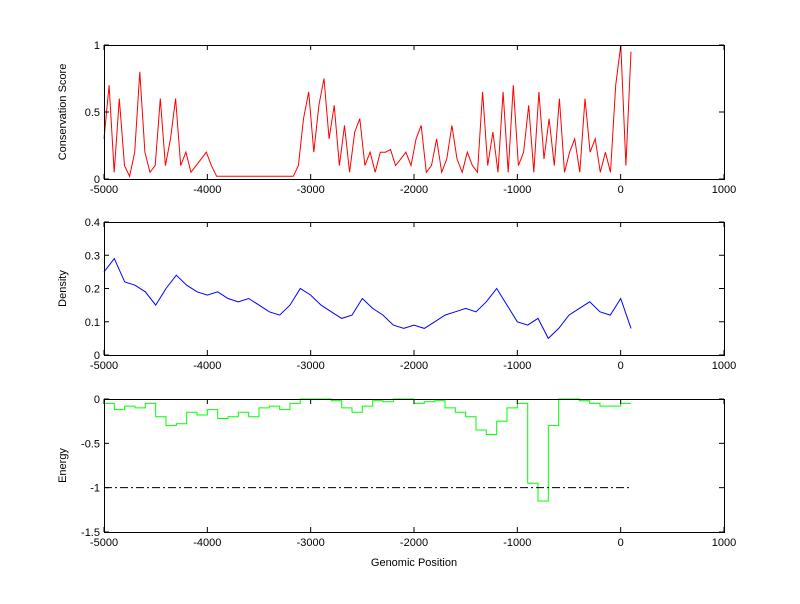 The height and width of the screenshot is (604, 800). Describe the element at coordinates (414, 563) in the screenshot. I see `x-axis-label: Genomic Position` at that location.